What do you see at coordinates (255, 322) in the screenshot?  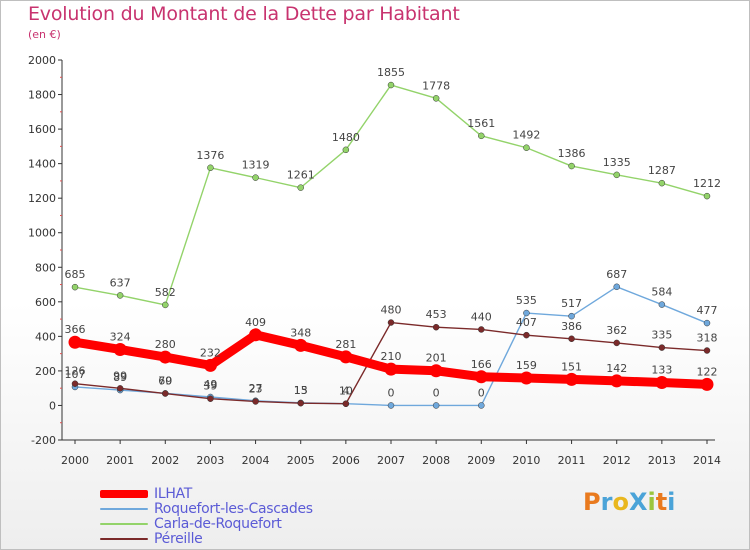 I see `data-label-ilhat: 409` at bounding box center [255, 322].